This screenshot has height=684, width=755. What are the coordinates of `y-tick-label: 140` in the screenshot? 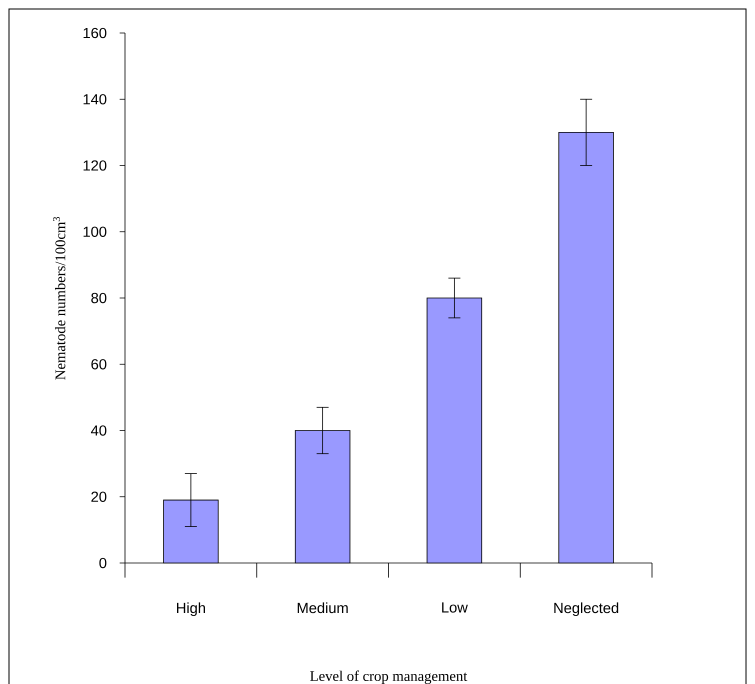 It's located at (95, 99).